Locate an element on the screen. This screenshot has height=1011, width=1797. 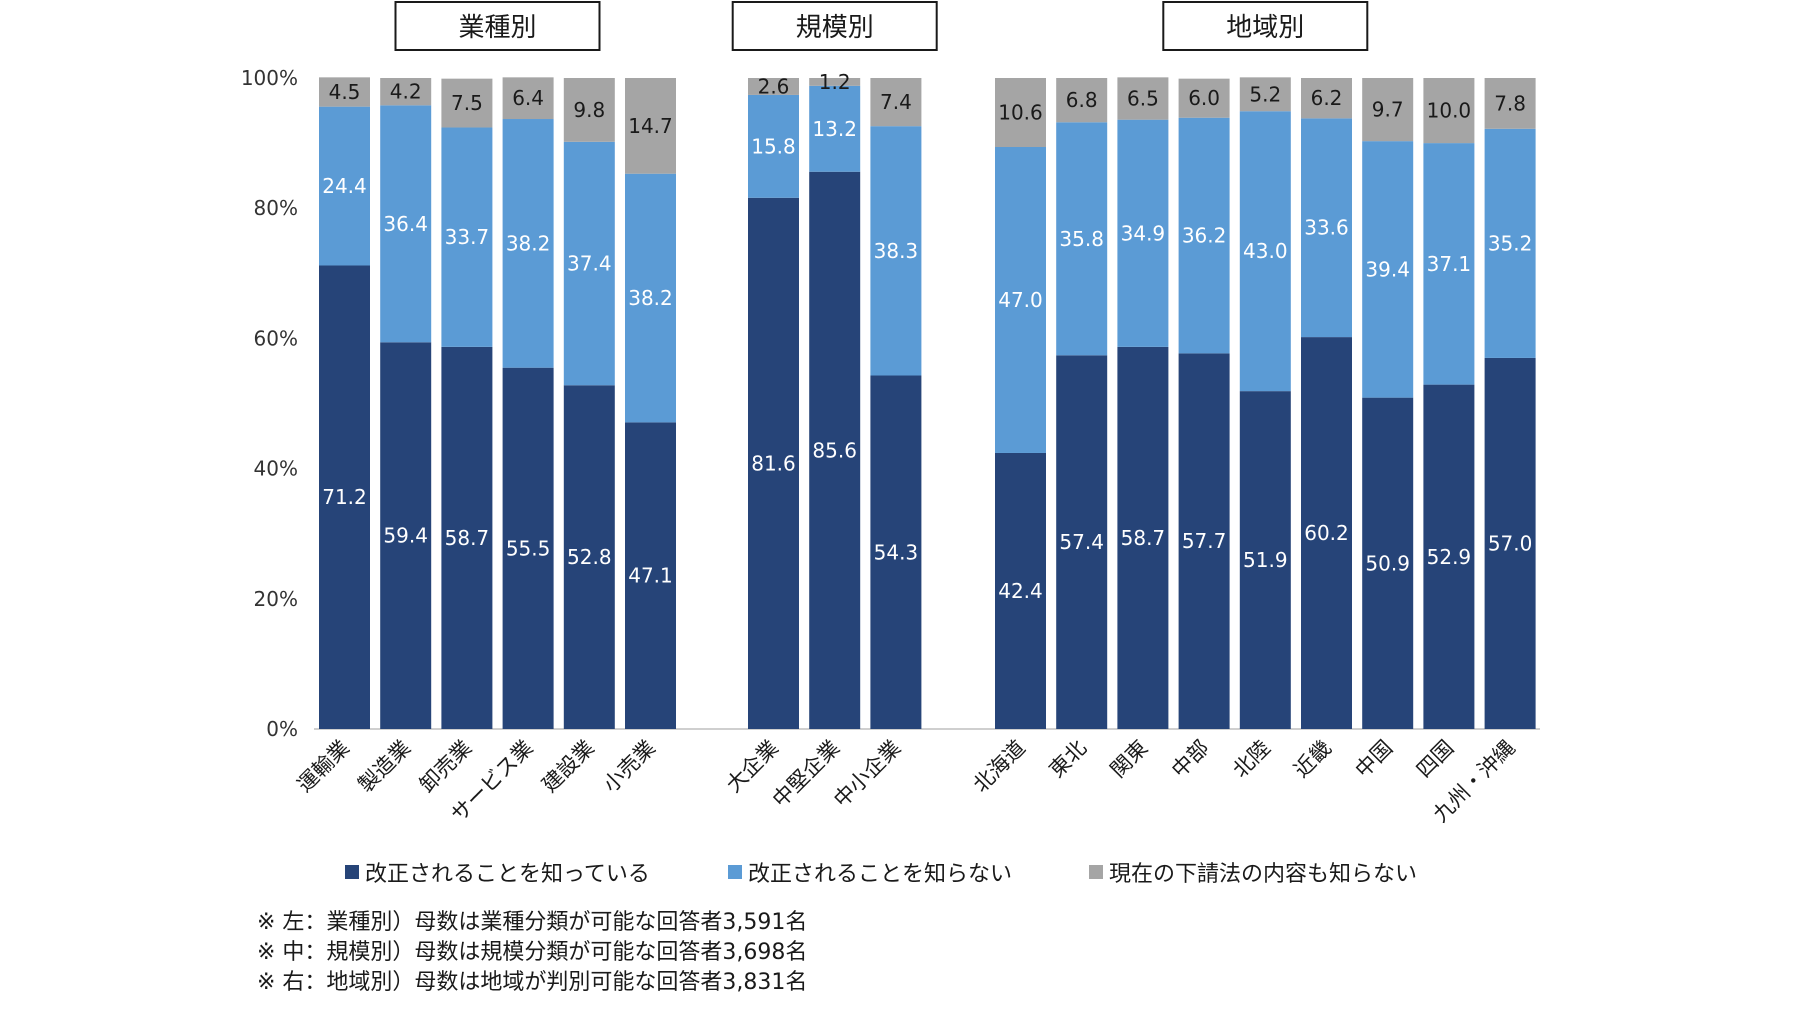
bar-segment-g2-c0-s0 is located at coordinates (1020, 590).